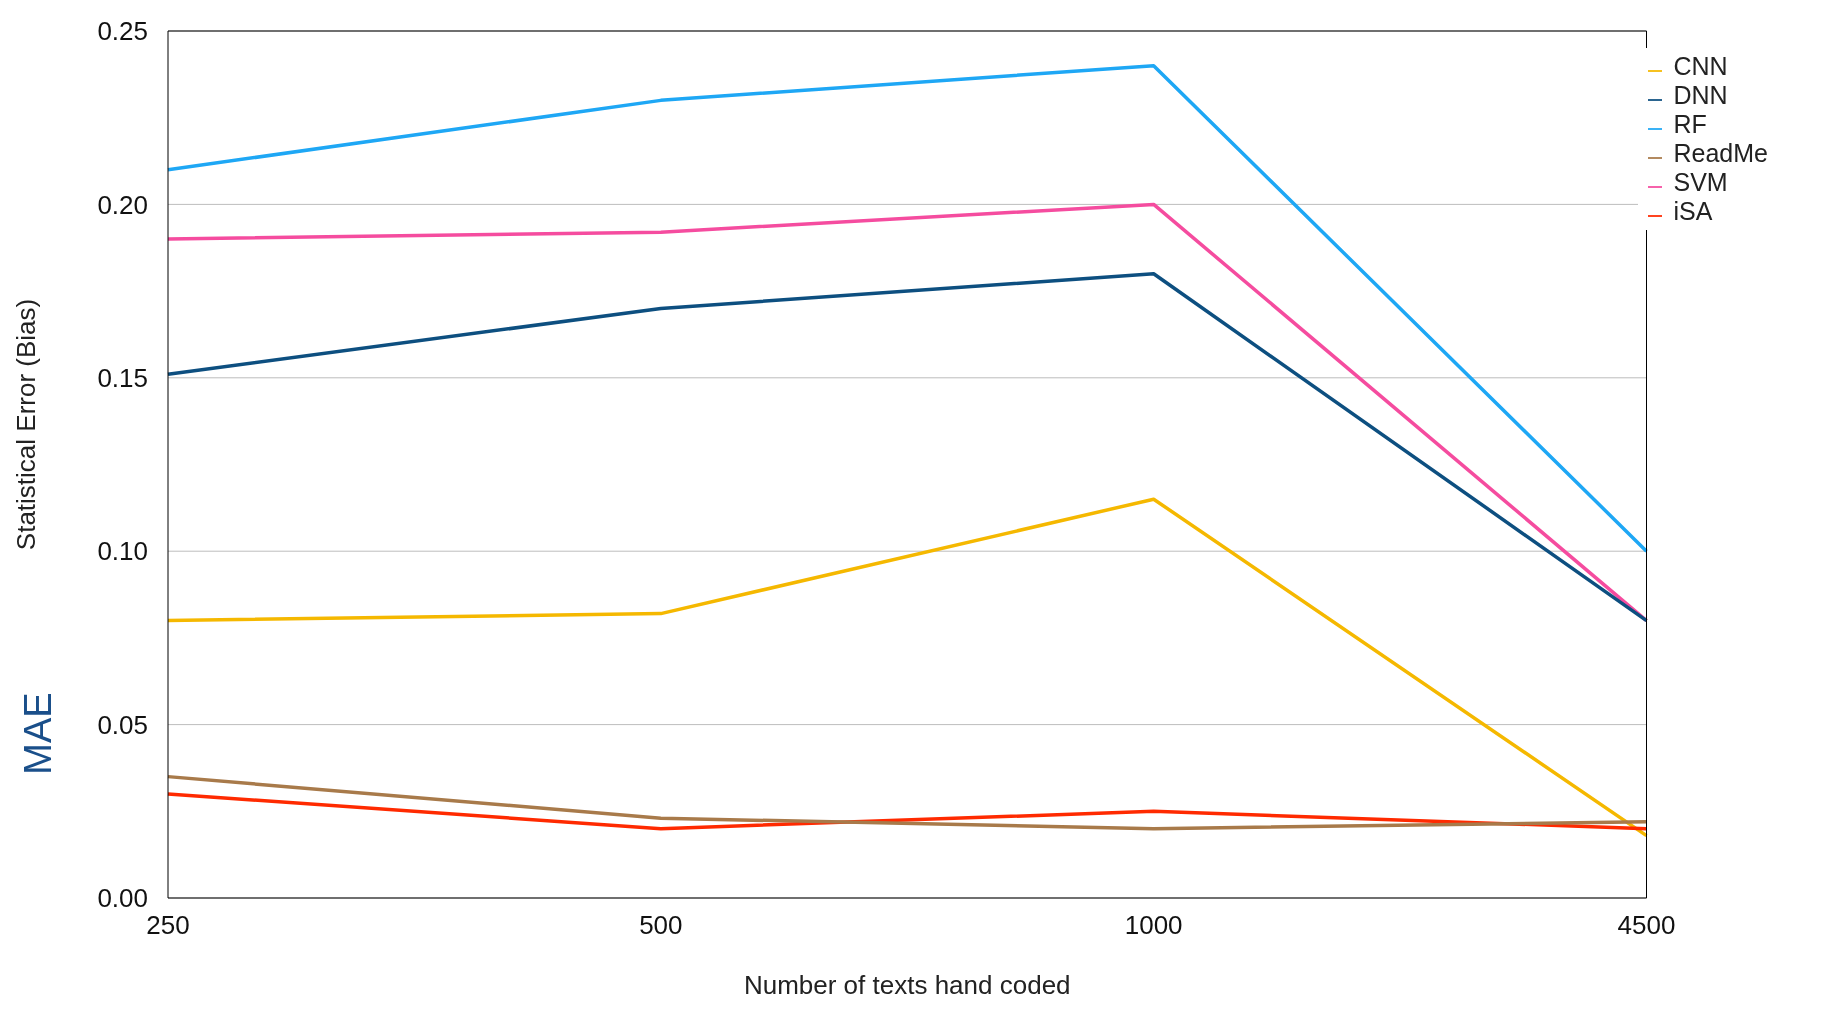 Image resolution: width=1843 pixels, height=1018 pixels. I want to click on x-tick-label: 1000, so click(1153, 925).